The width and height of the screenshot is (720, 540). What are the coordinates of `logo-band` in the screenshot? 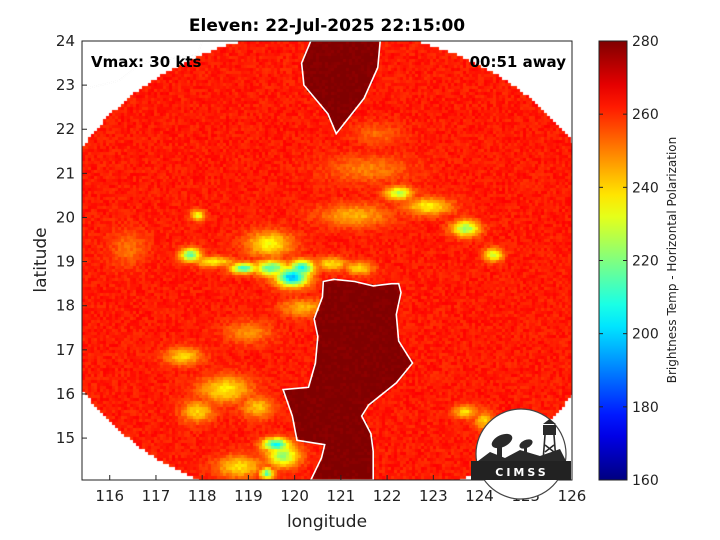 It's located at (521, 470).